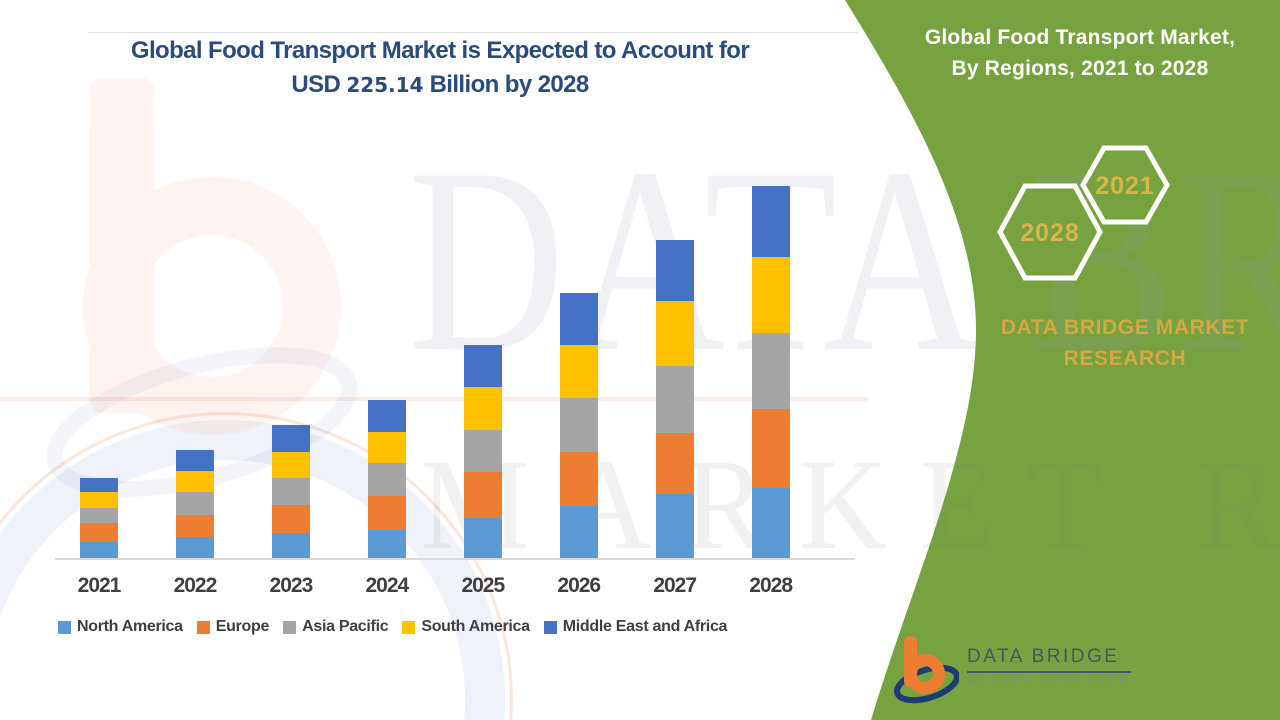 The image size is (1280, 720). I want to click on footer-logo: DATA BRIDGE MARKET RESEARCH, so click(1012, 671).